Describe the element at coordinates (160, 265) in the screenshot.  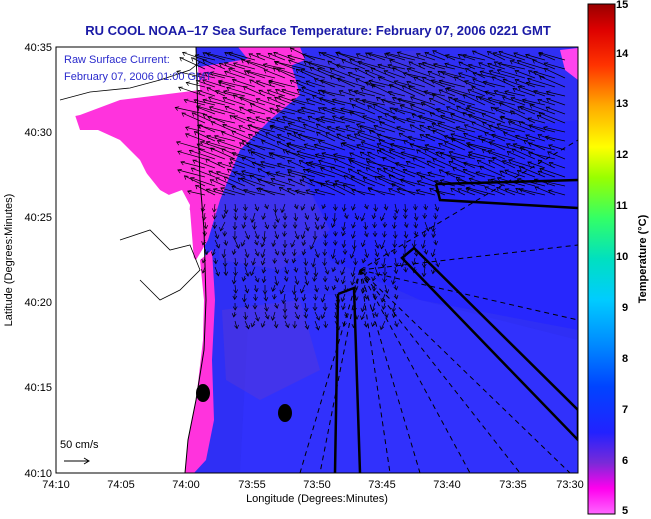
I see `river-outline` at that location.